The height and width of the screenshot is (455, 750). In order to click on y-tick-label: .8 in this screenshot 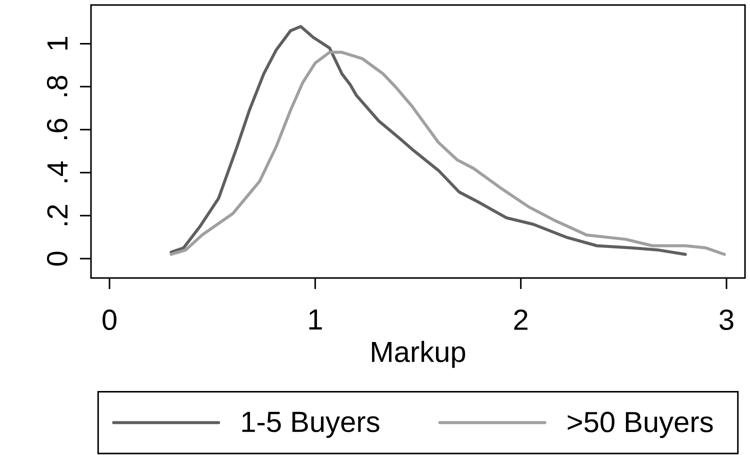, I will do `click(57, 86)`.